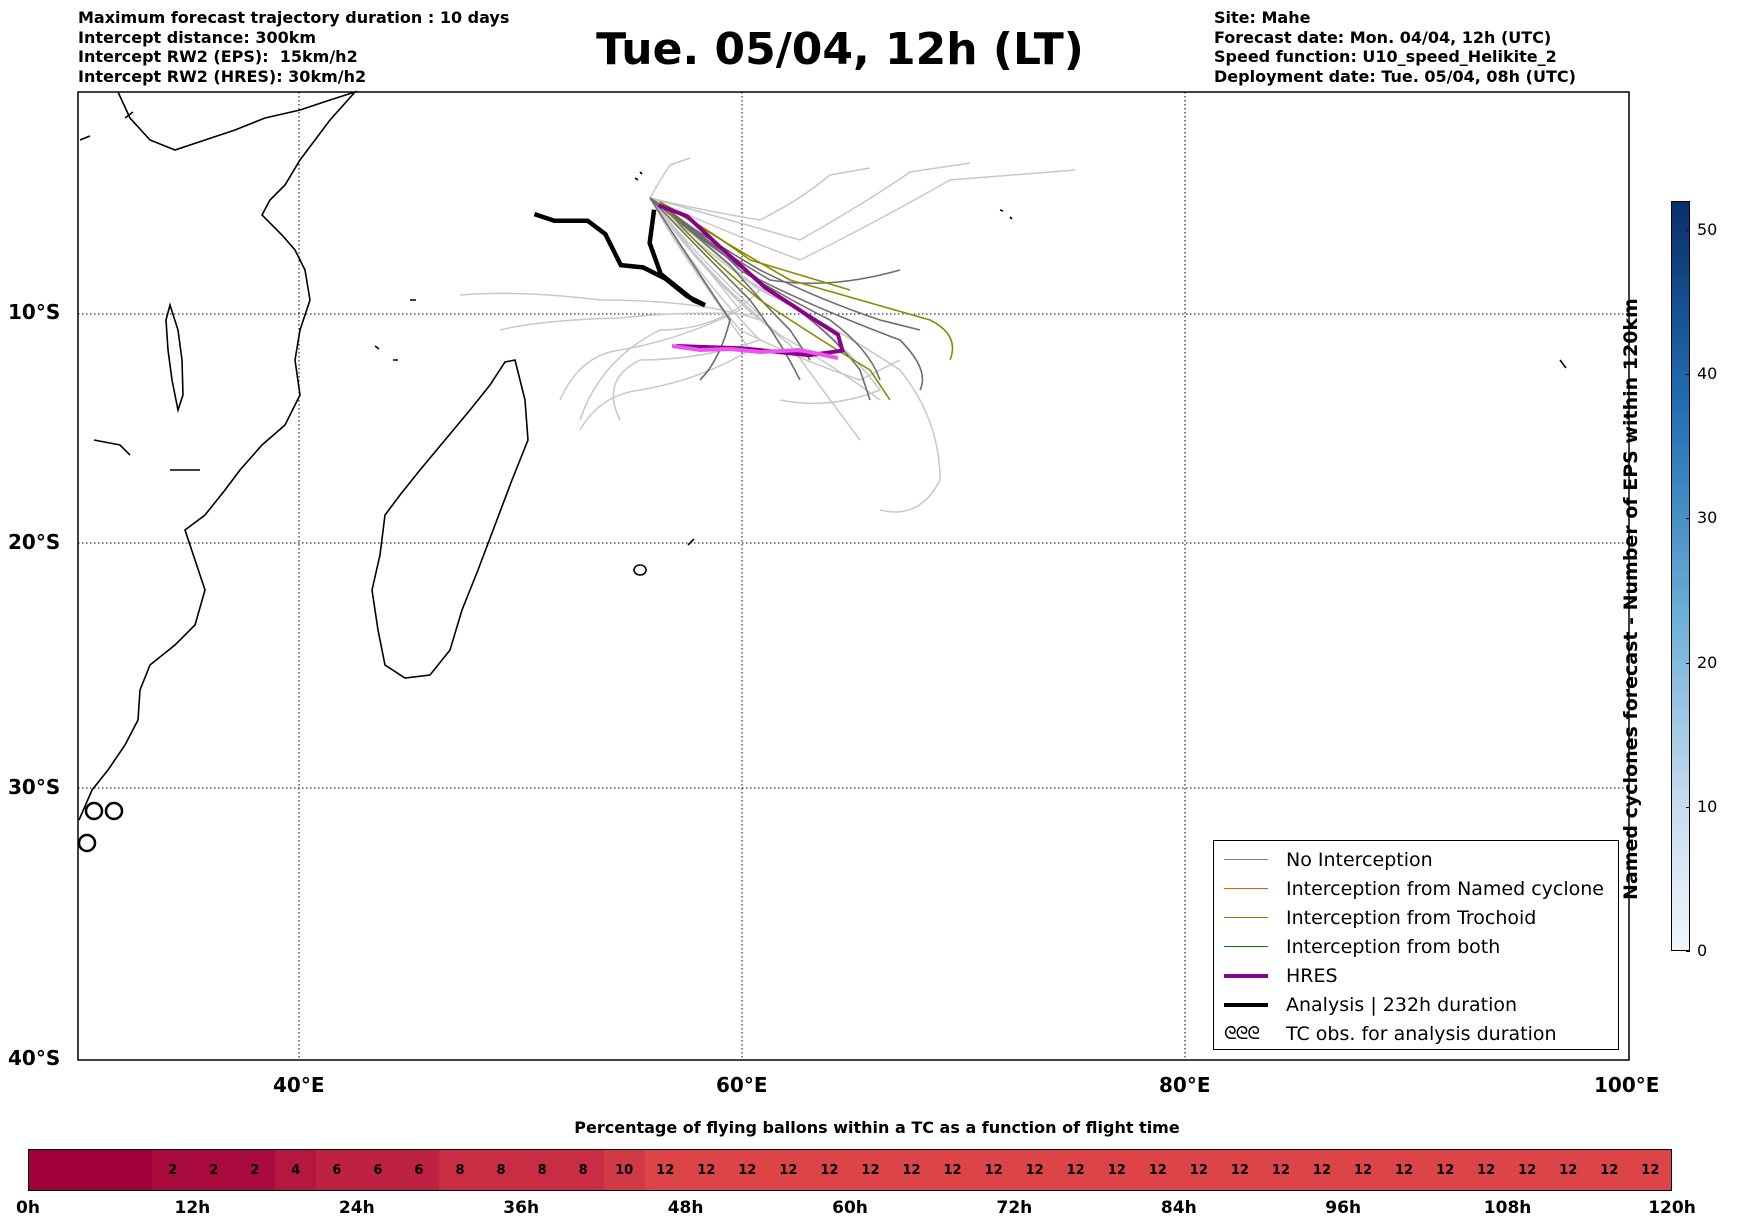  What do you see at coordinates (1312, 975) in the screenshot?
I see `legend-label: HRES` at bounding box center [1312, 975].